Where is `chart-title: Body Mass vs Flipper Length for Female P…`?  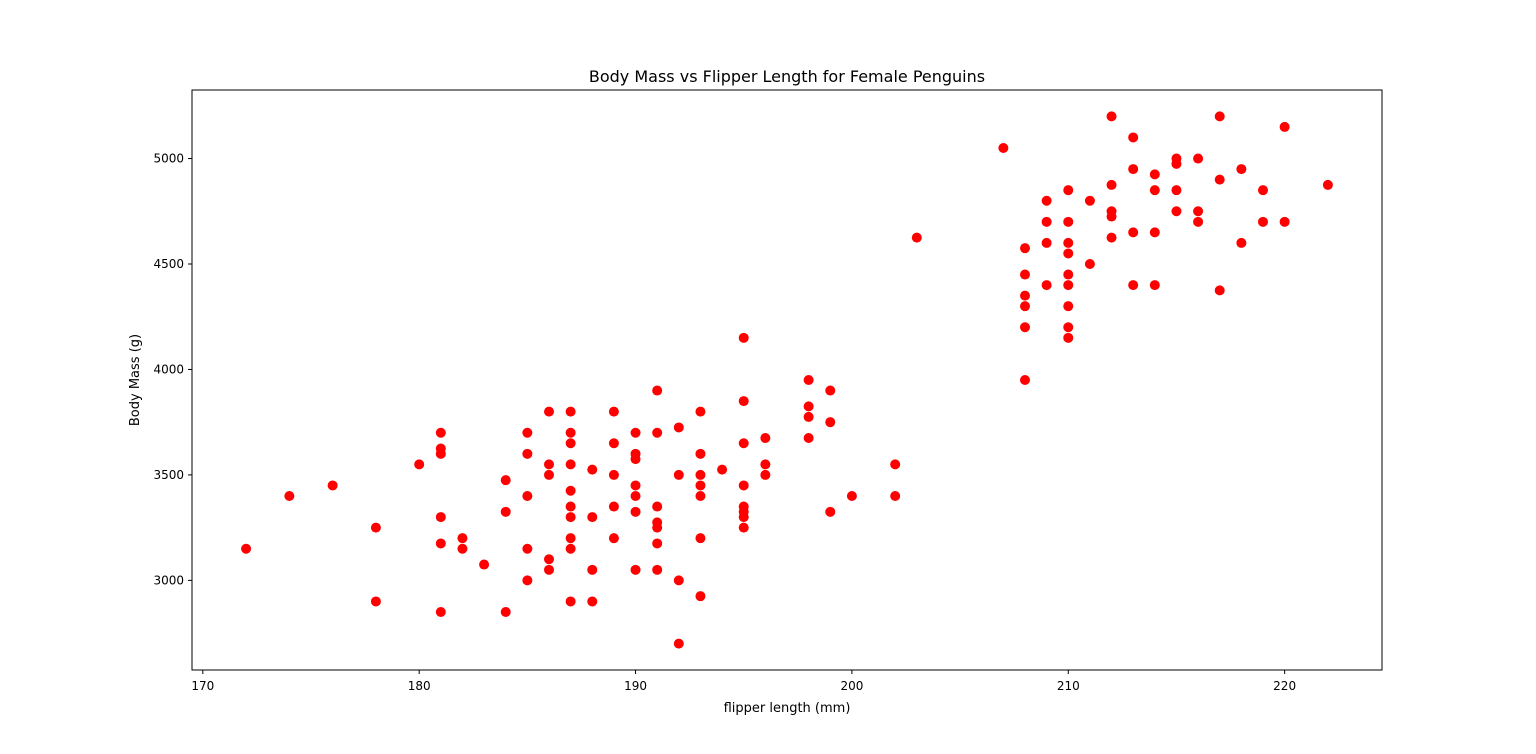
chart-title: Body Mass vs Flipper Length for Female P… is located at coordinates (787, 76).